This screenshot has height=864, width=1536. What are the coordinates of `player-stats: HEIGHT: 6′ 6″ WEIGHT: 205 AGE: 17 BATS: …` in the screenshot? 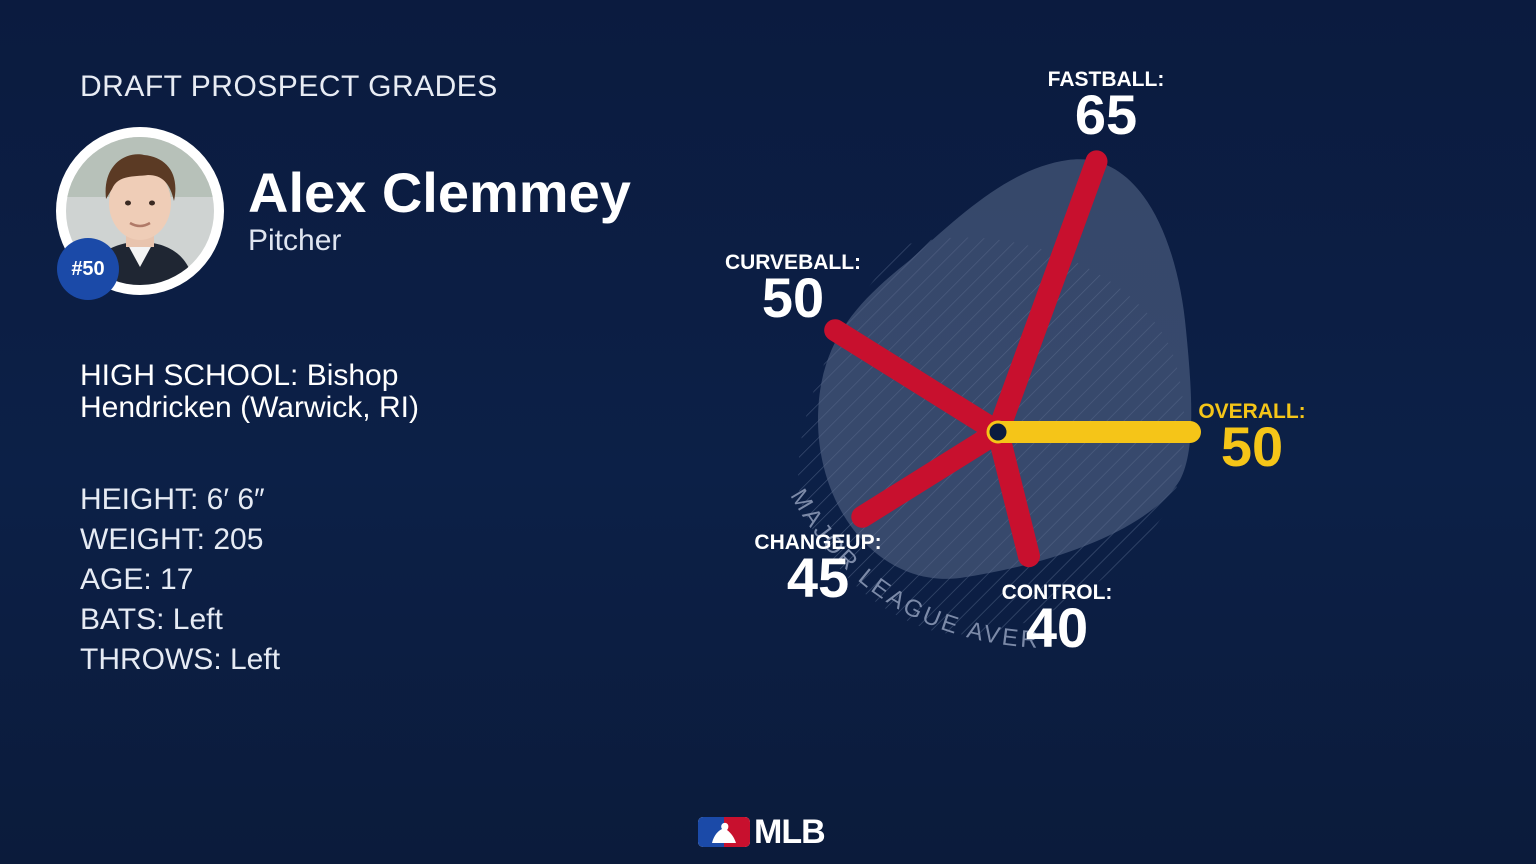 It's located at (180, 580).